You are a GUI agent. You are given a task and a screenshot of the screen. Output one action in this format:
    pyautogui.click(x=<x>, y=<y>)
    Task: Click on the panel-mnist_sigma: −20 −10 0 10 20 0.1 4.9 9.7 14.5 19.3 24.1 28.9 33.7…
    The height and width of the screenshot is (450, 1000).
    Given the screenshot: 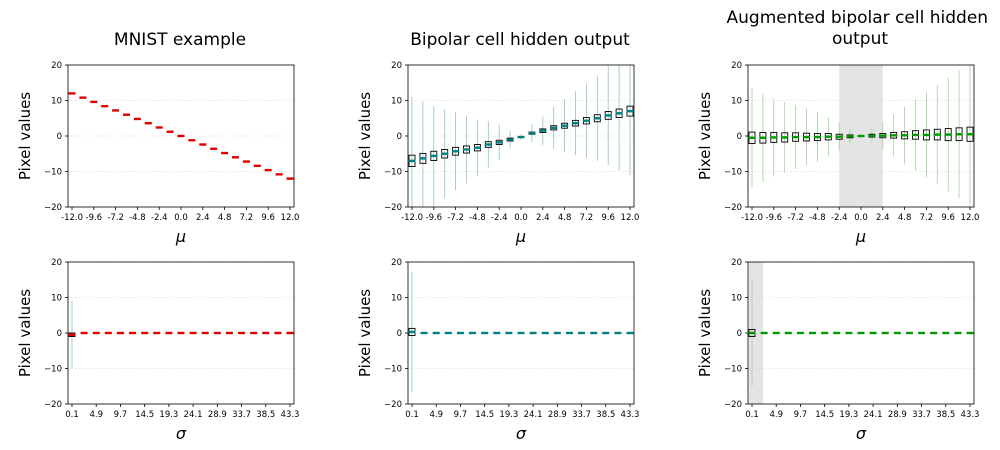 What is the action you would take?
    pyautogui.click(x=157, y=350)
    